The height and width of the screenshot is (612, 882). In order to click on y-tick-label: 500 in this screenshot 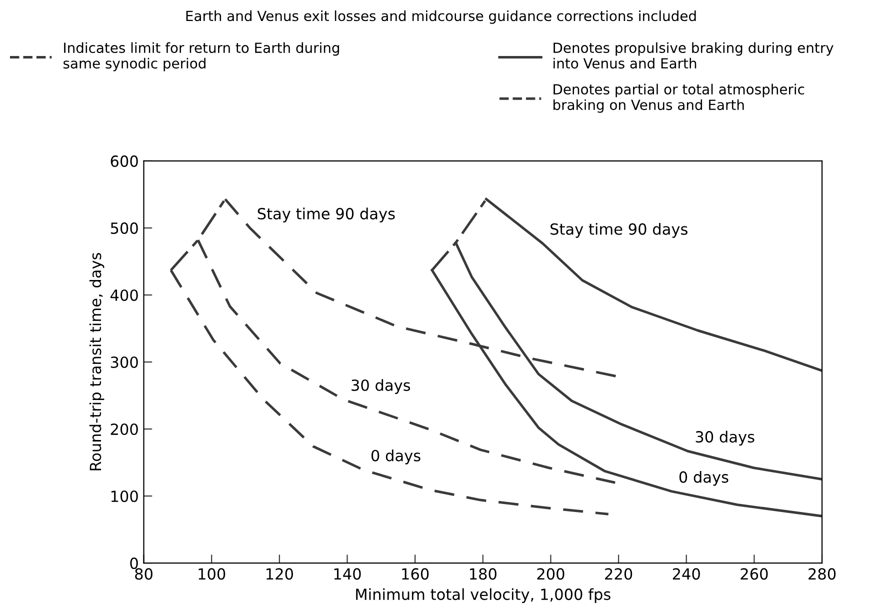, I will do `click(124, 228)`.